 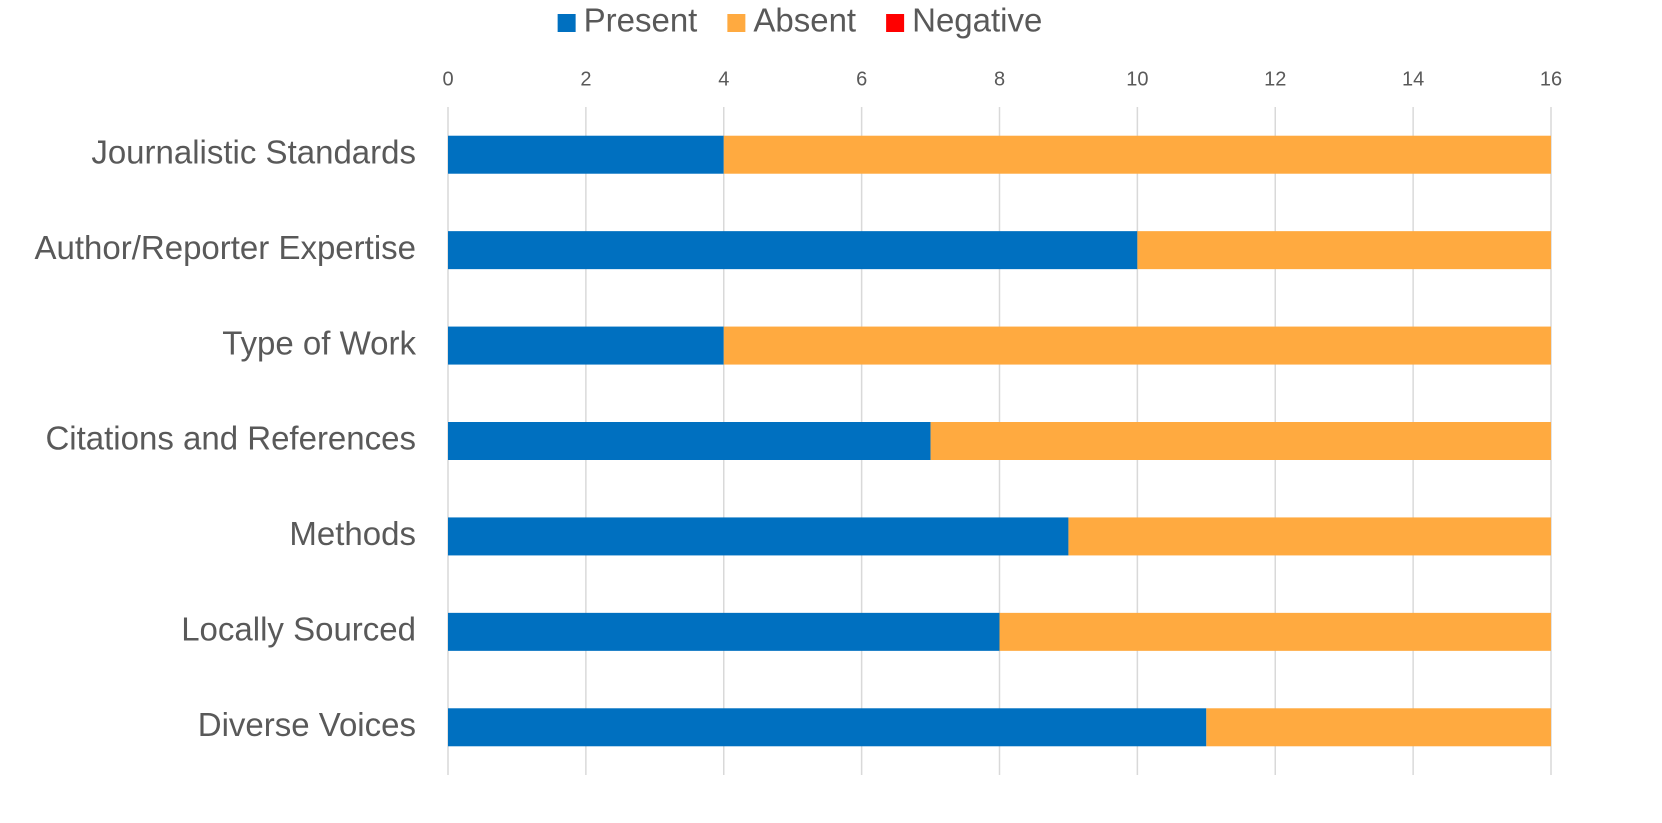 I want to click on y-tick-label: Locally Sourced, so click(x=298, y=629).